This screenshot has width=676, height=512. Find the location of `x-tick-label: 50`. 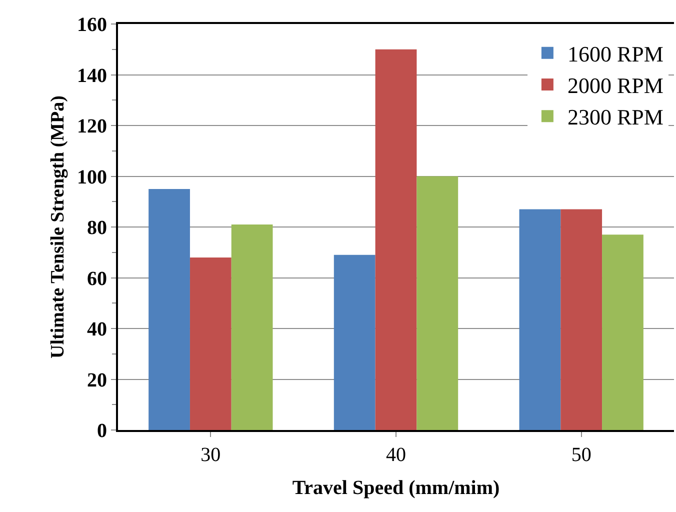

x-tick-label: 50 is located at coordinates (581, 455).